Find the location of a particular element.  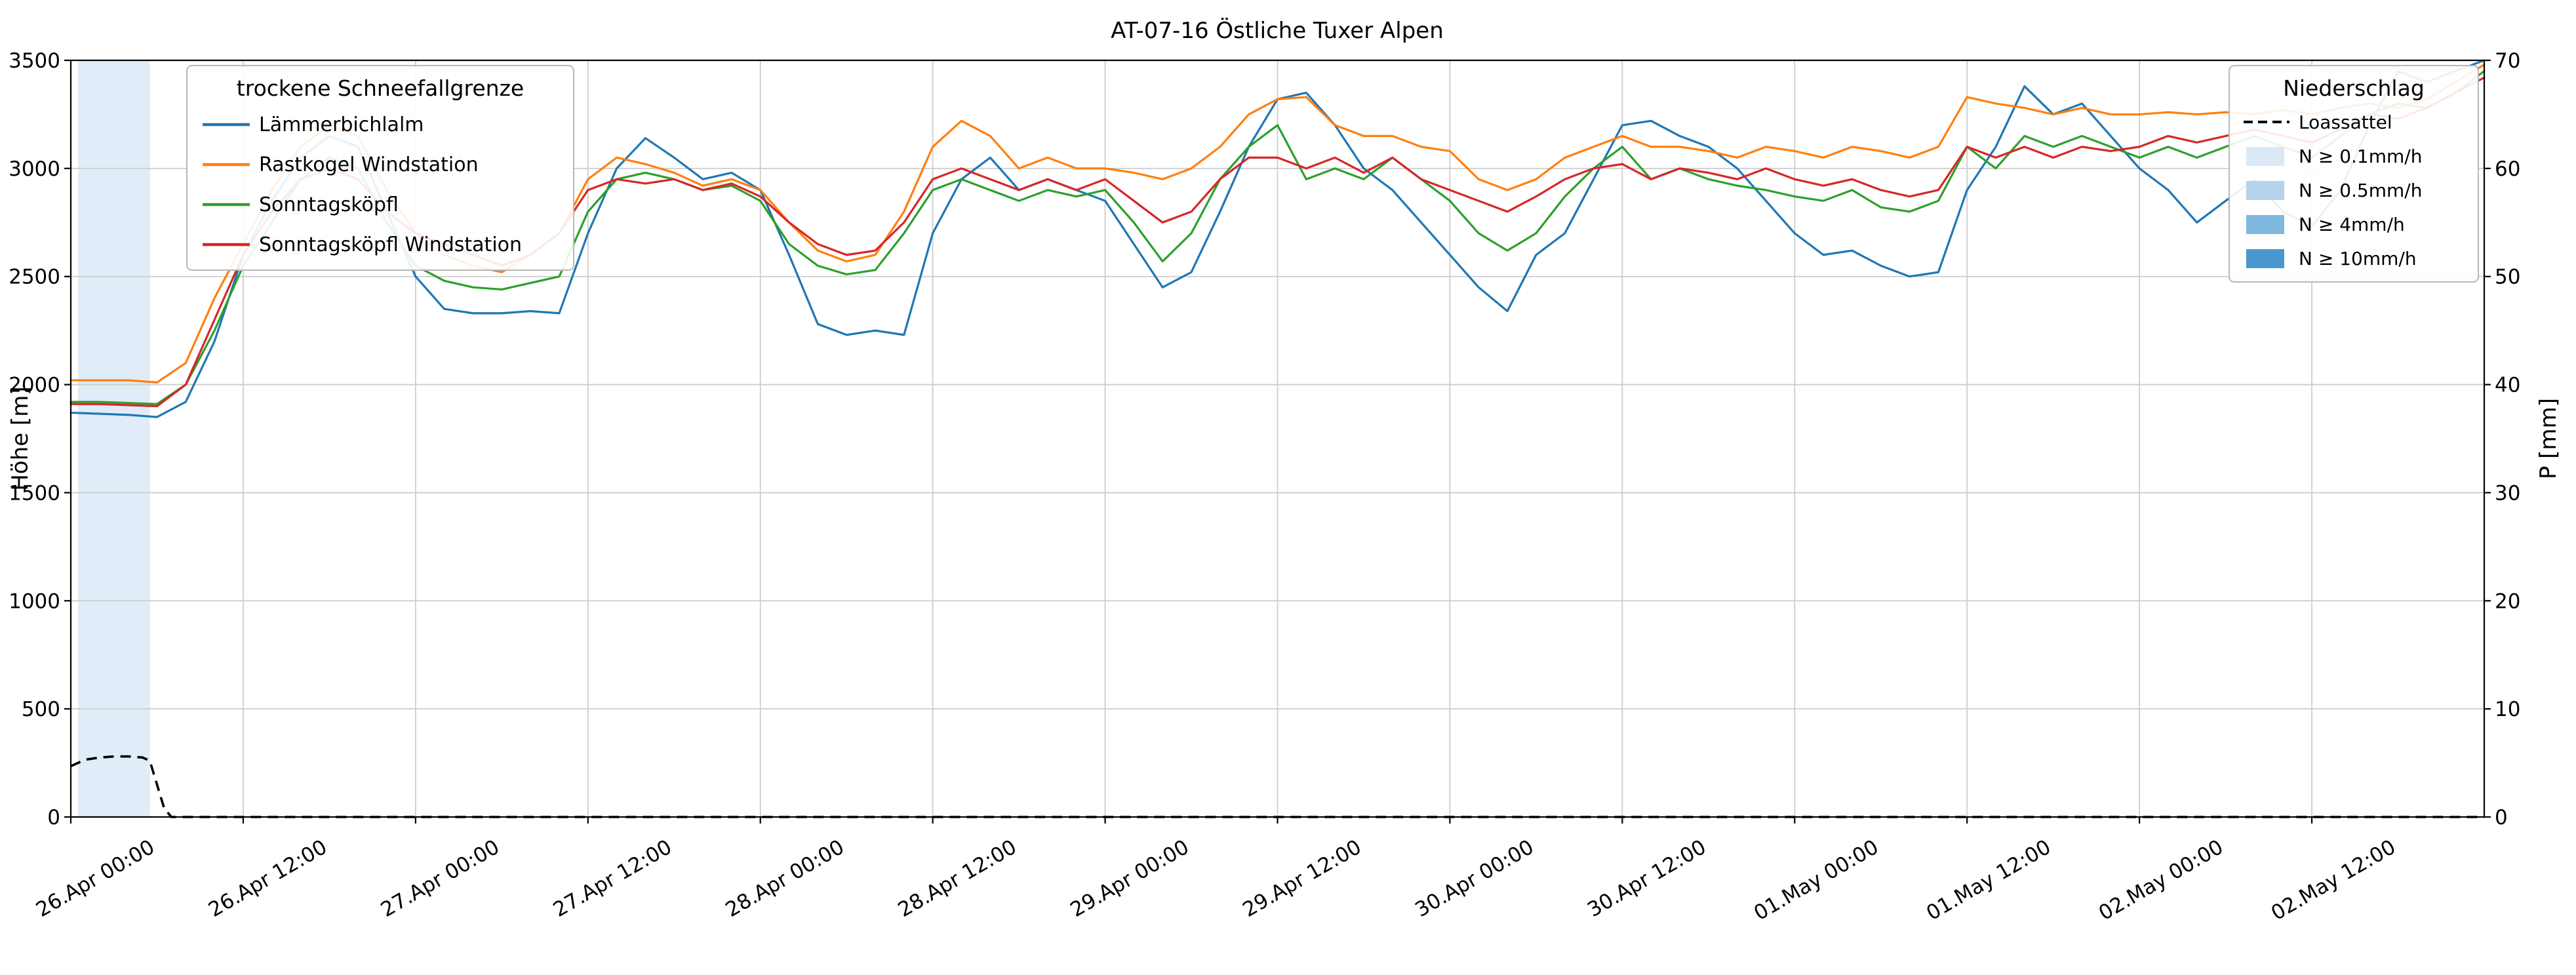

y-tick-label-left: 2500 is located at coordinates (34, 277).